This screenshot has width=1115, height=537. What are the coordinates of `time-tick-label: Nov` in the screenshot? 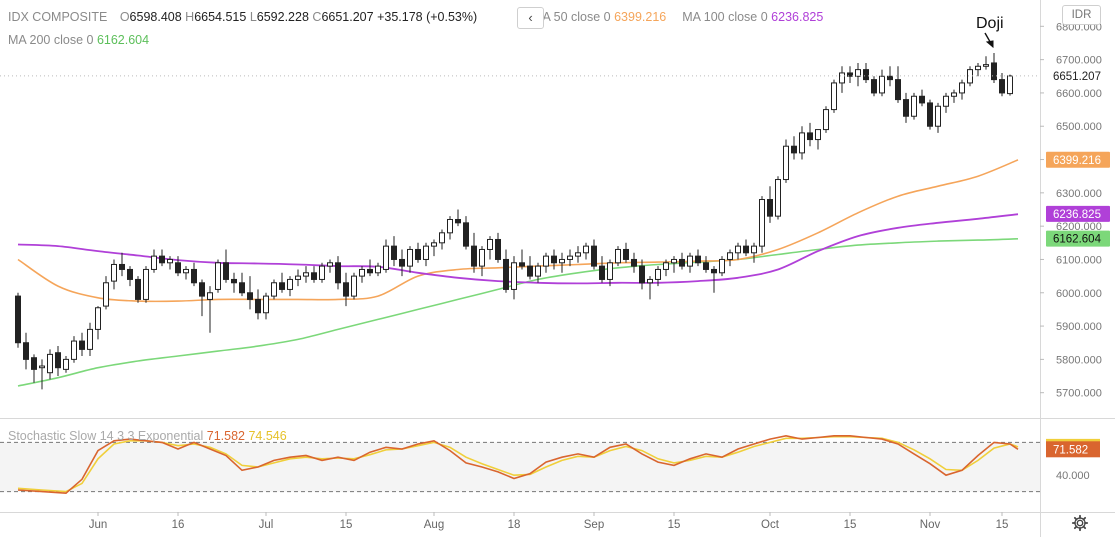 It's located at (930, 525).